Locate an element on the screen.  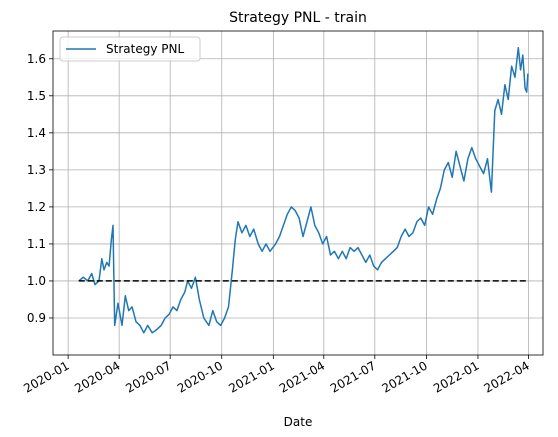
y-tick-label: 0.9 is located at coordinates (36, 318).